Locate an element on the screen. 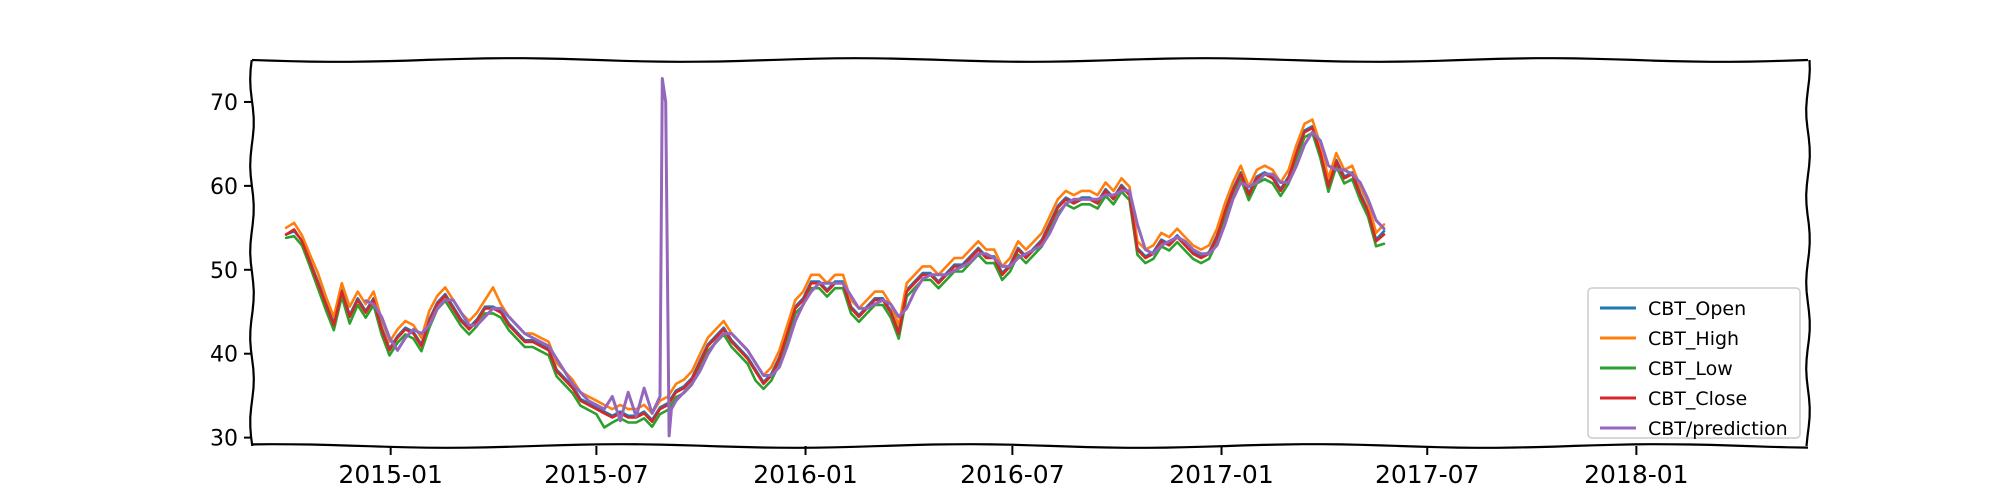 The height and width of the screenshot is (504, 2000). x-tick-label: 2016-01 is located at coordinates (805, 474).